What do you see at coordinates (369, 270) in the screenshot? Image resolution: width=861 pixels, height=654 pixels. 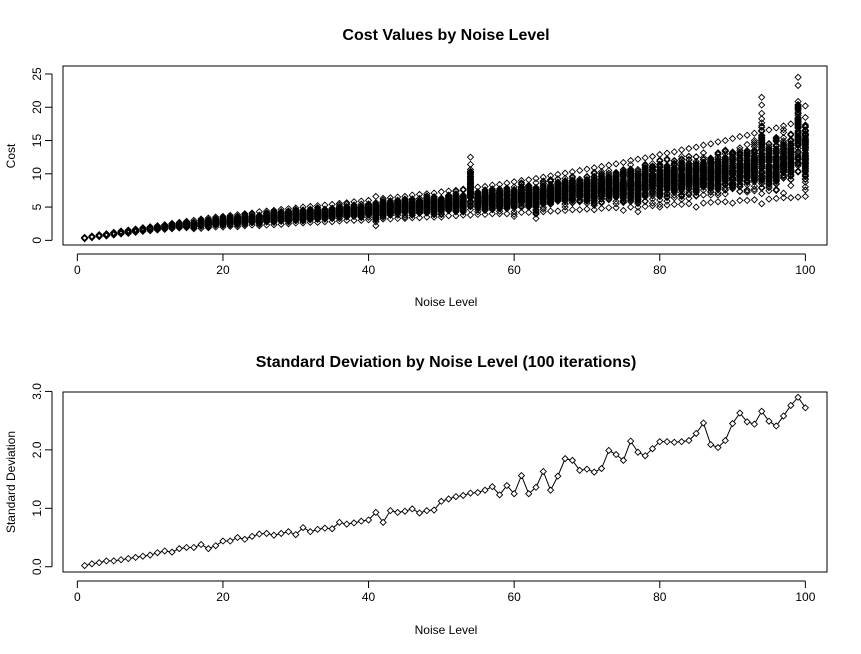 I see `x-tick-label: 40` at bounding box center [369, 270].